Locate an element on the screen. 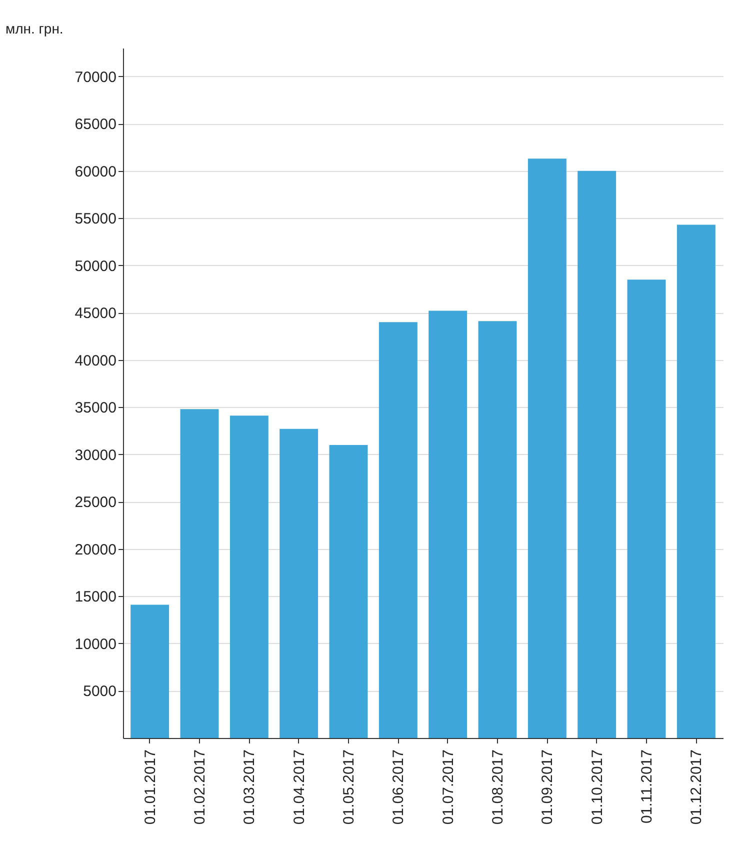  x-tick-label: 01.07.2017 is located at coordinates (448, 787).